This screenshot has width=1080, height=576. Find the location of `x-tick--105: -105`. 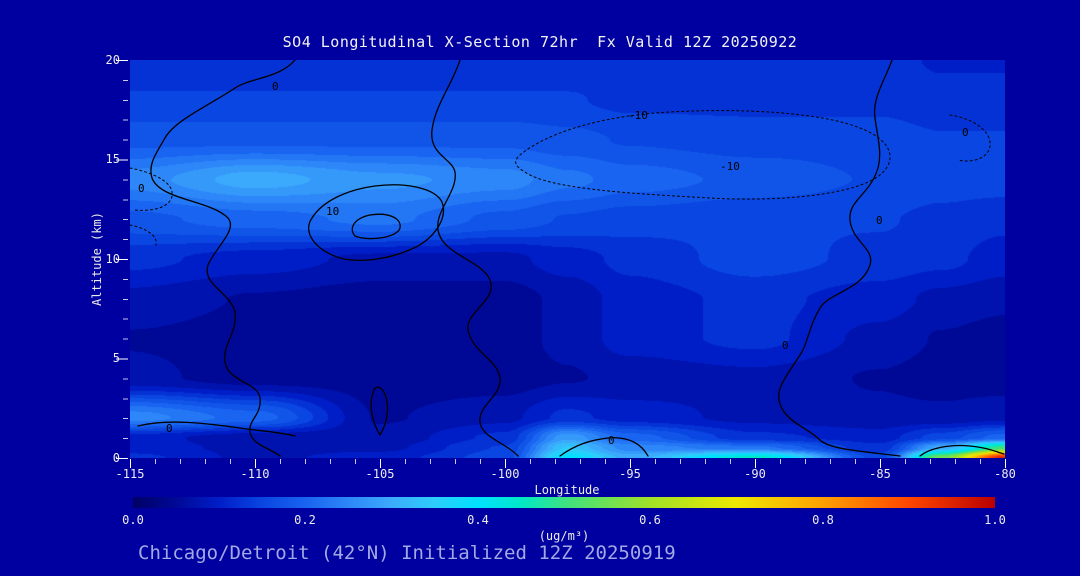

x-tick--105: -105 is located at coordinates (380, 474).